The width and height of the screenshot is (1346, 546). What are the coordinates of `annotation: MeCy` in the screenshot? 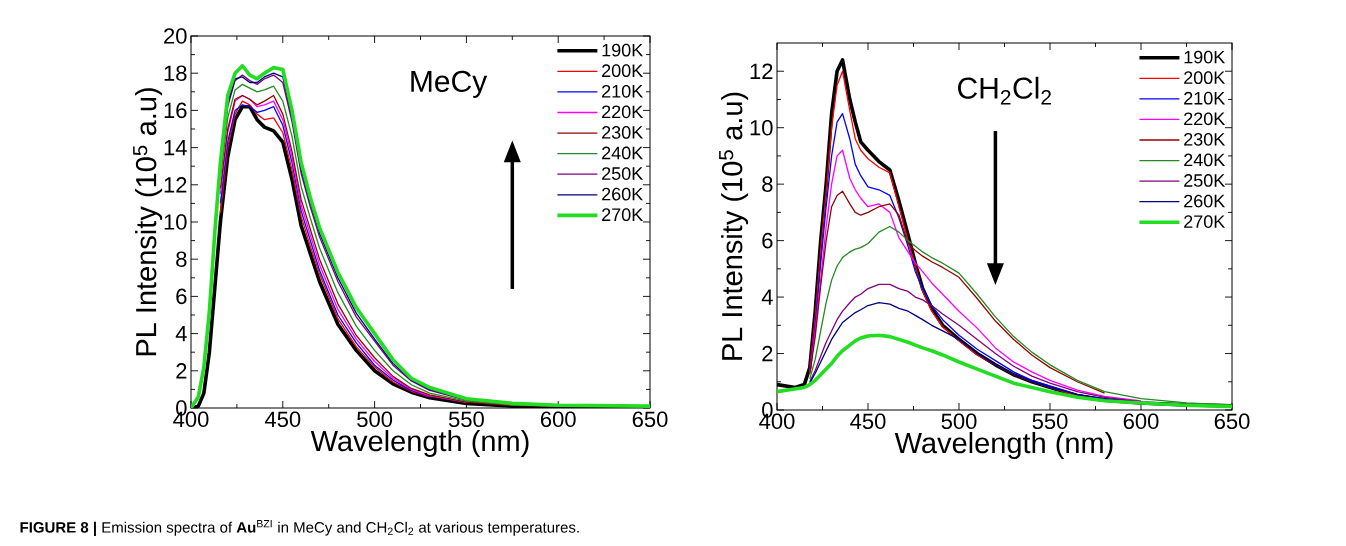 It's located at (449, 84).